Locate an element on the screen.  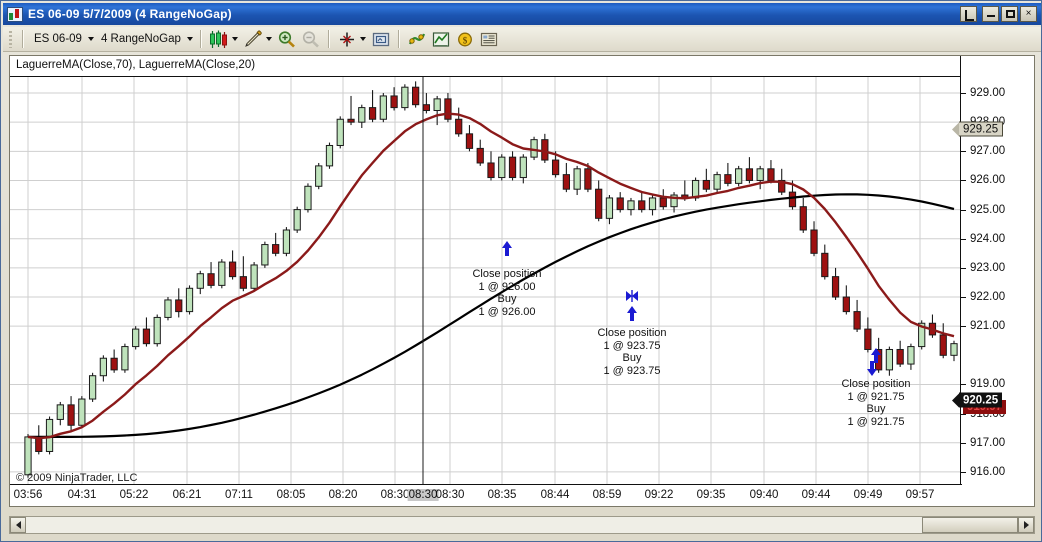
magnifier-minus-glyph-icon is located at coordinates (310, 39).